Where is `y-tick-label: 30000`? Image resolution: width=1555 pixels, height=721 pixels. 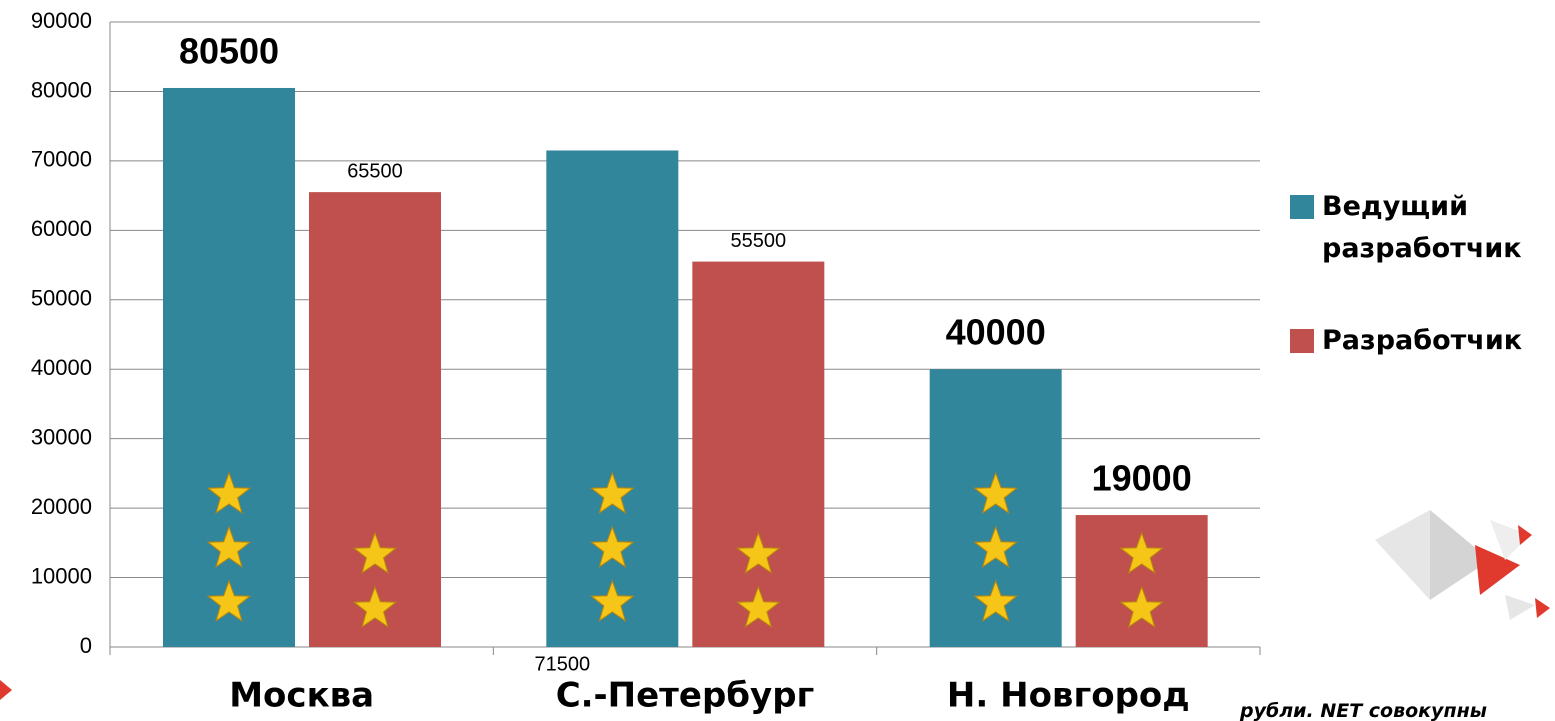
y-tick-label: 30000 is located at coordinates (61, 436).